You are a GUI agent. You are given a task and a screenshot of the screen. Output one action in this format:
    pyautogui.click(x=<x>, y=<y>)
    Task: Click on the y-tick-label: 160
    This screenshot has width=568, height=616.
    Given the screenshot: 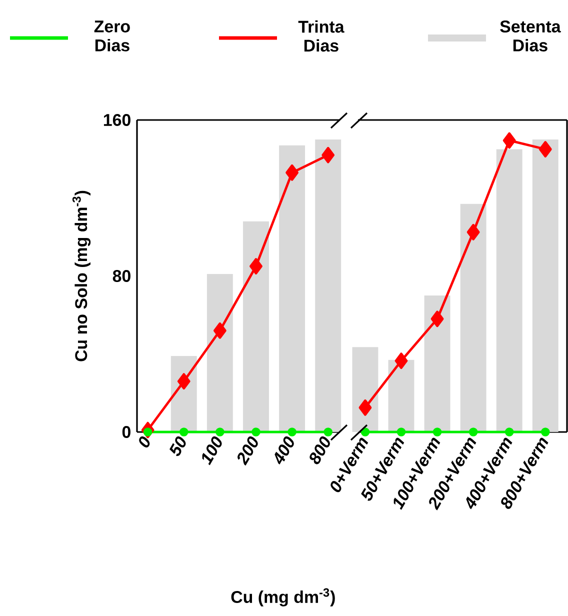 What is the action you would take?
    pyautogui.click(x=117, y=120)
    